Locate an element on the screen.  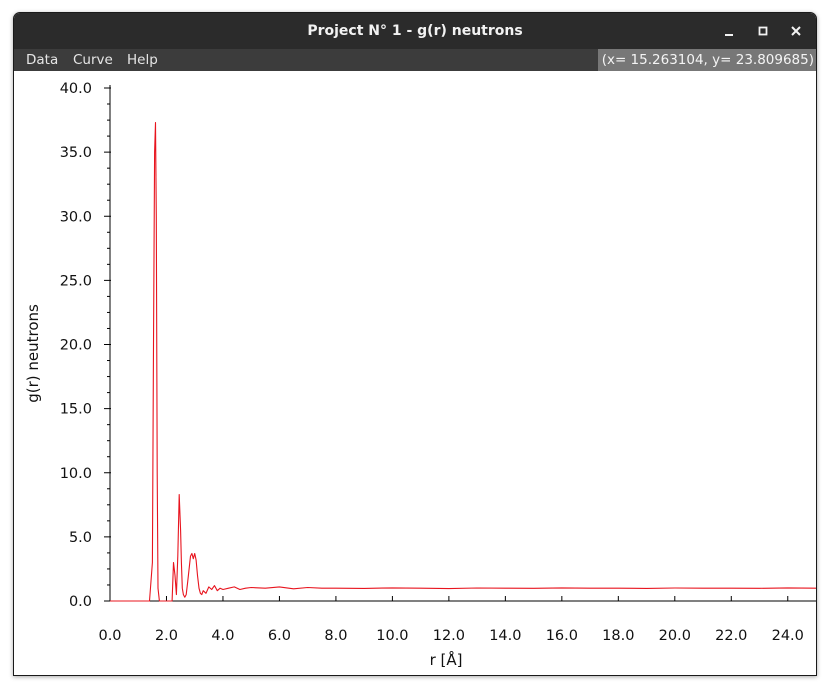
cursor-coordinates: (x= 15.263104, y= 23.809685) is located at coordinates (706, 60).